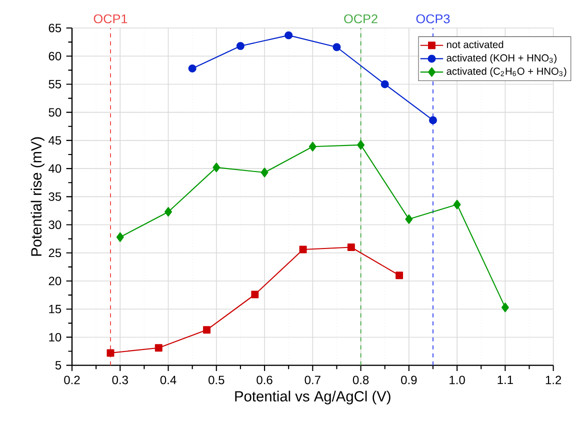 Image resolution: width=572 pixels, height=423 pixels. I want to click on x-tick-label: 0.6, so click(264, 380).